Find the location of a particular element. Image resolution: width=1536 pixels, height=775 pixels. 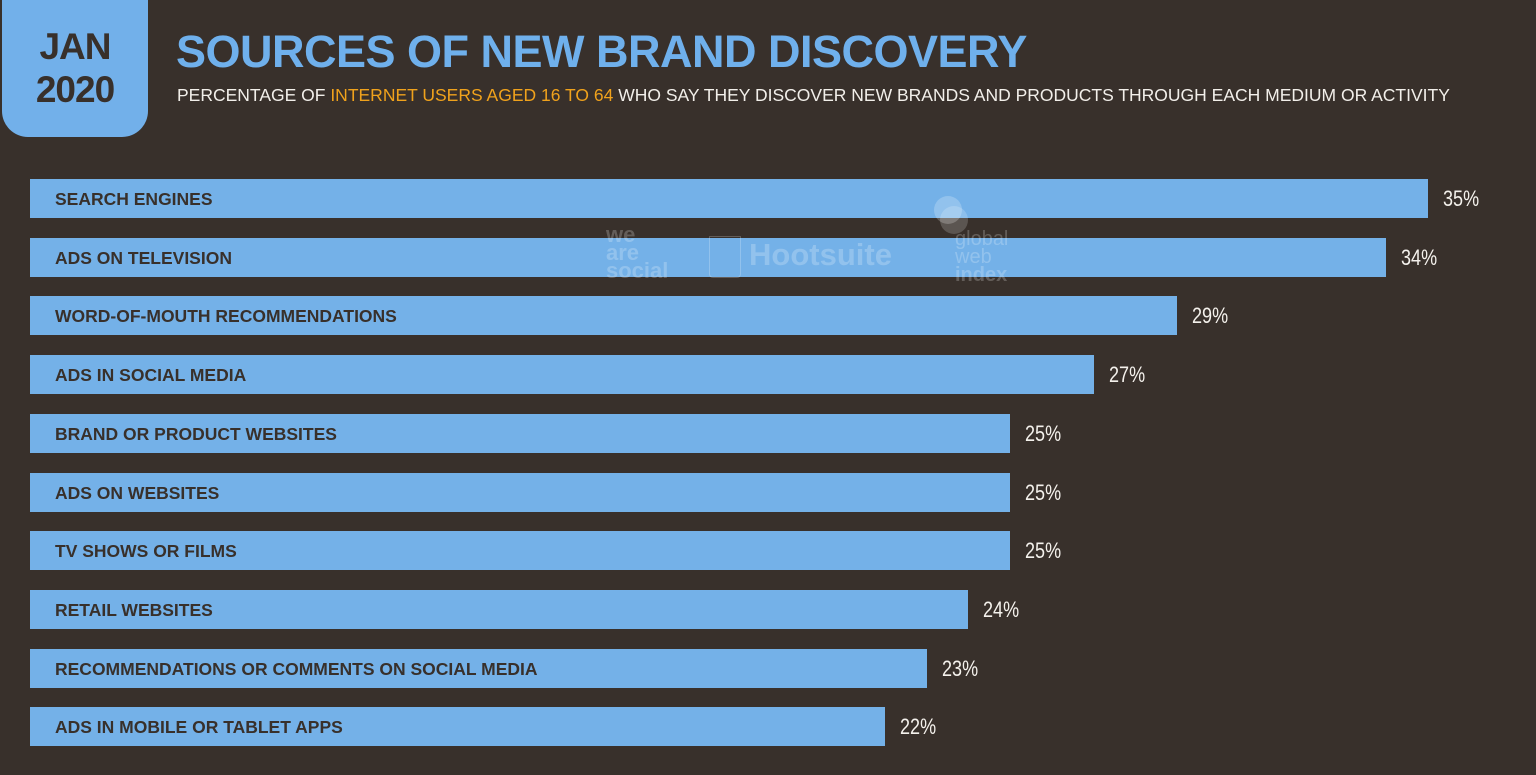

bar-value-label: 22% is located at coordinates (918, 727).